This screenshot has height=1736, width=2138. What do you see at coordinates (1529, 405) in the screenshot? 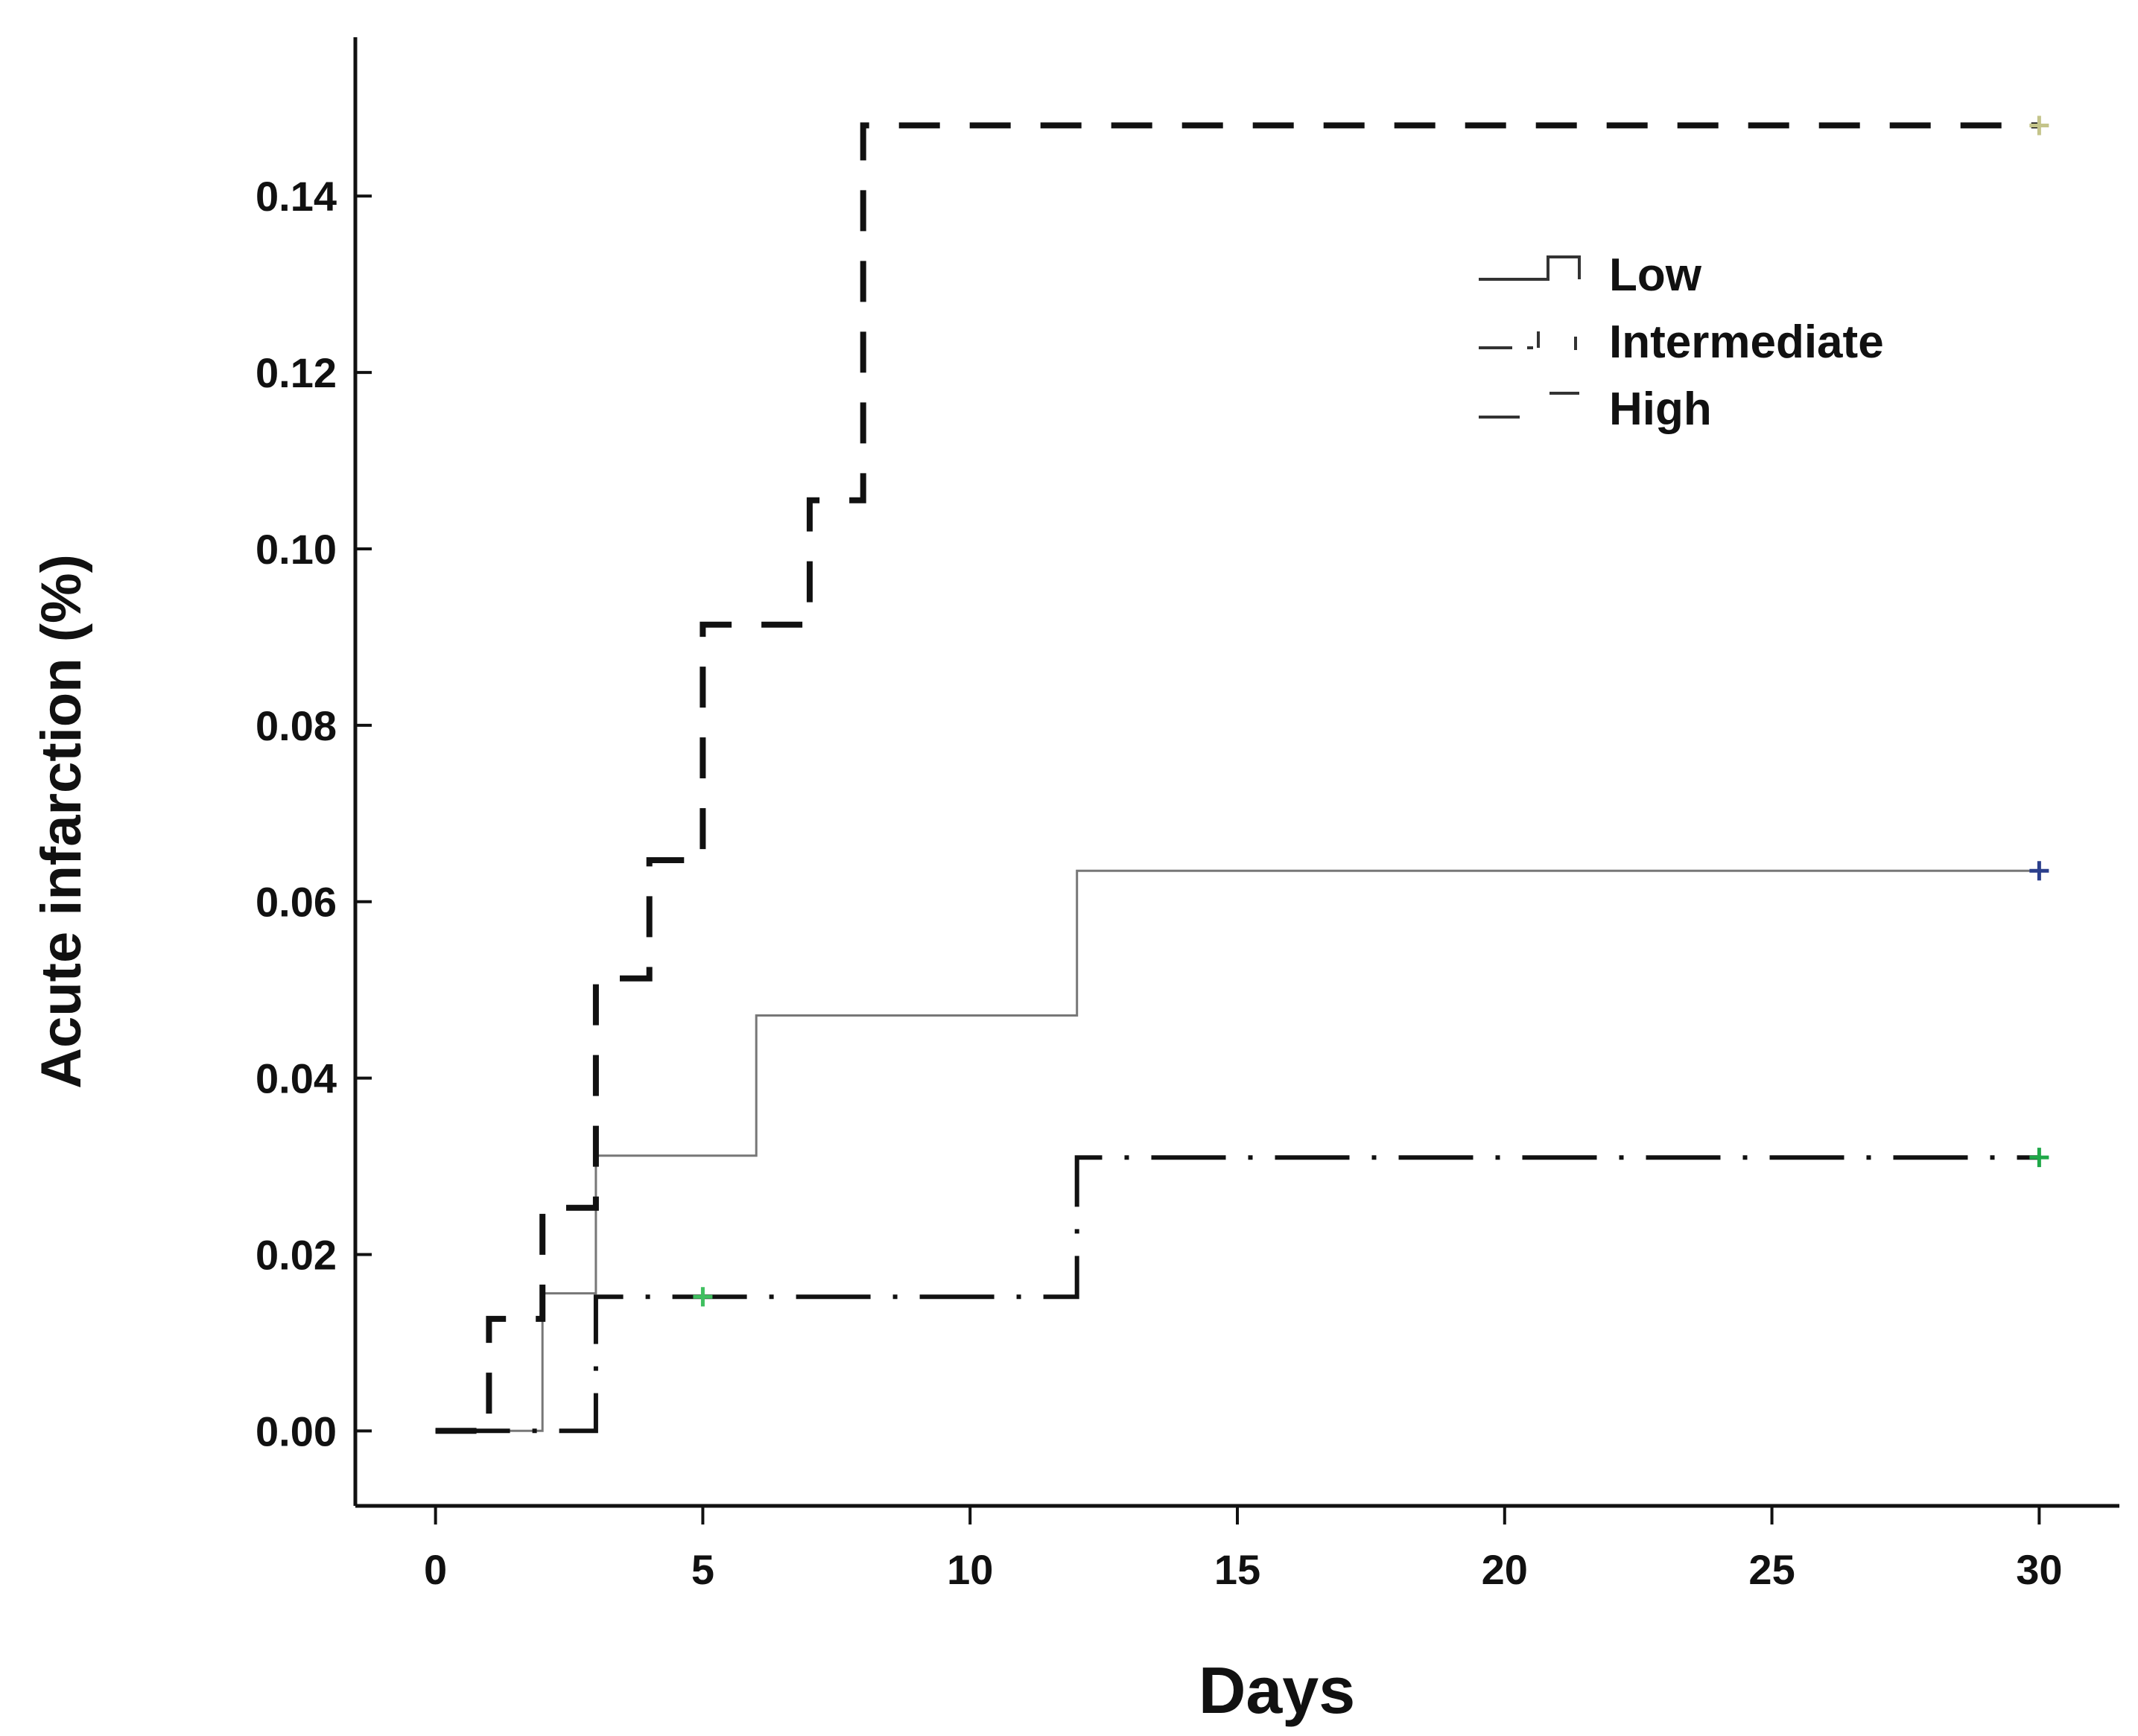
I see `legend-symbol-high` at bounding box center [1529, 405].